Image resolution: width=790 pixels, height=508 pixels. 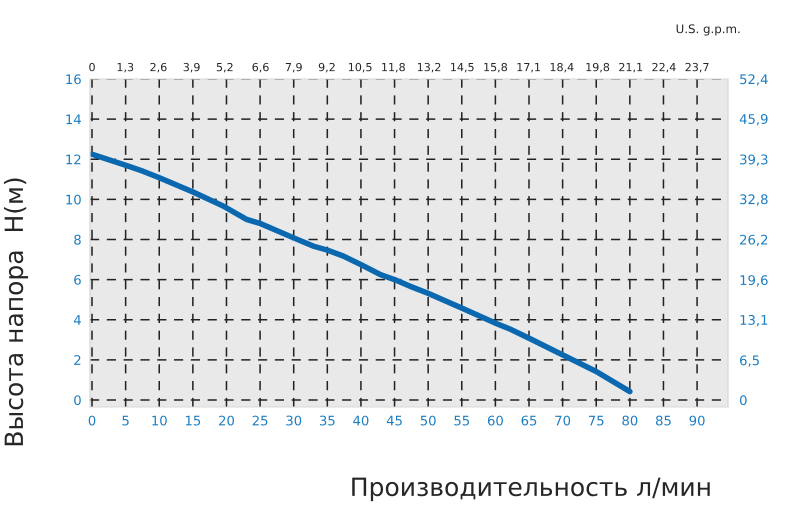 What do you see at coordinates (754, 120) in the screenshot?
I see `y2-tick-label: 45,9` at bounding box center [754, 120].